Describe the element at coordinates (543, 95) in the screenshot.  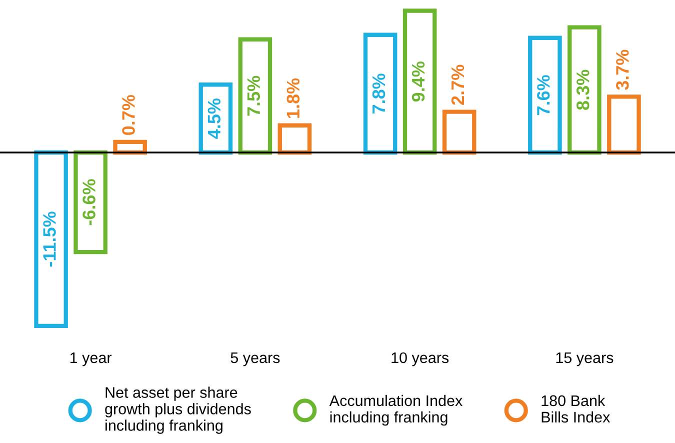
I see `data-label: 7.6%` at that location.